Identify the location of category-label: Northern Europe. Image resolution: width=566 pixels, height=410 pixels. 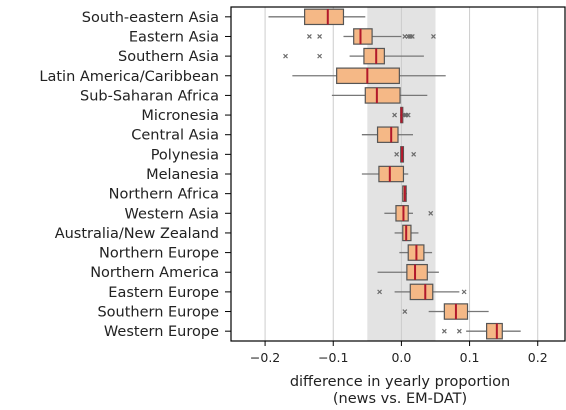
(159, 254).